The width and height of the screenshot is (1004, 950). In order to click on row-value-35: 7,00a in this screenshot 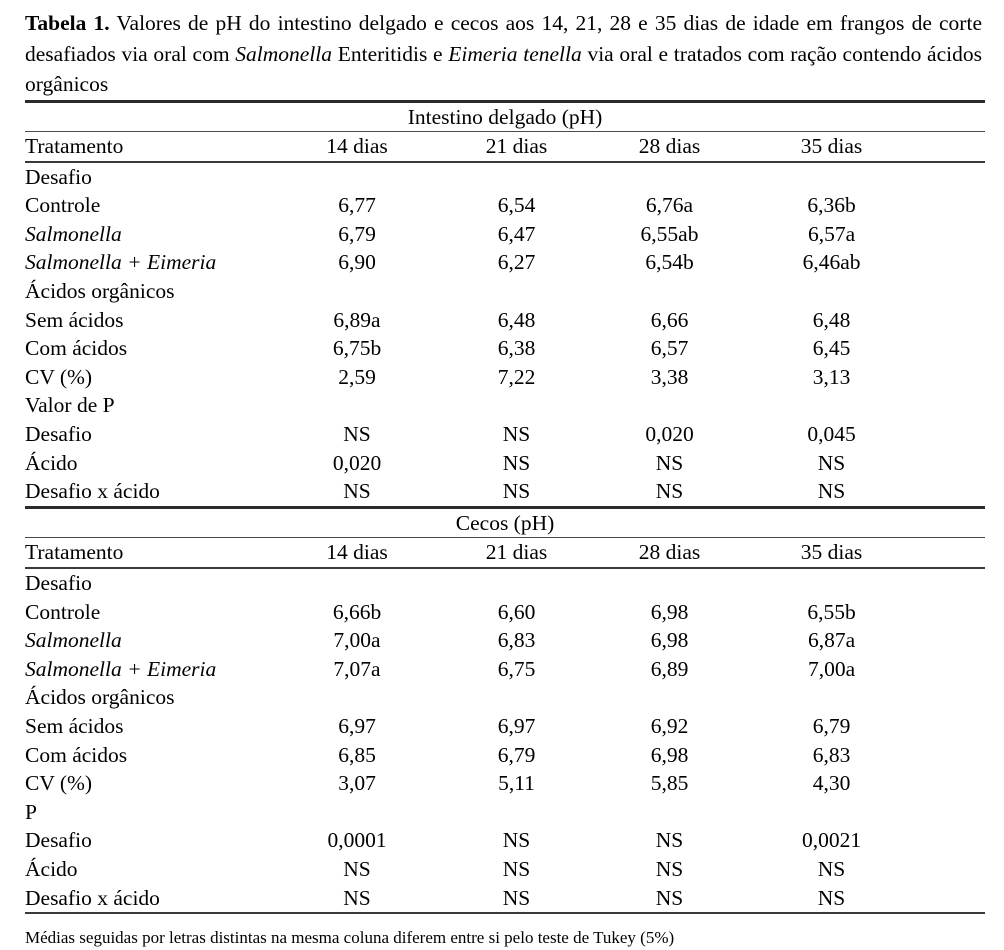, I will do `click(831, 668)`.